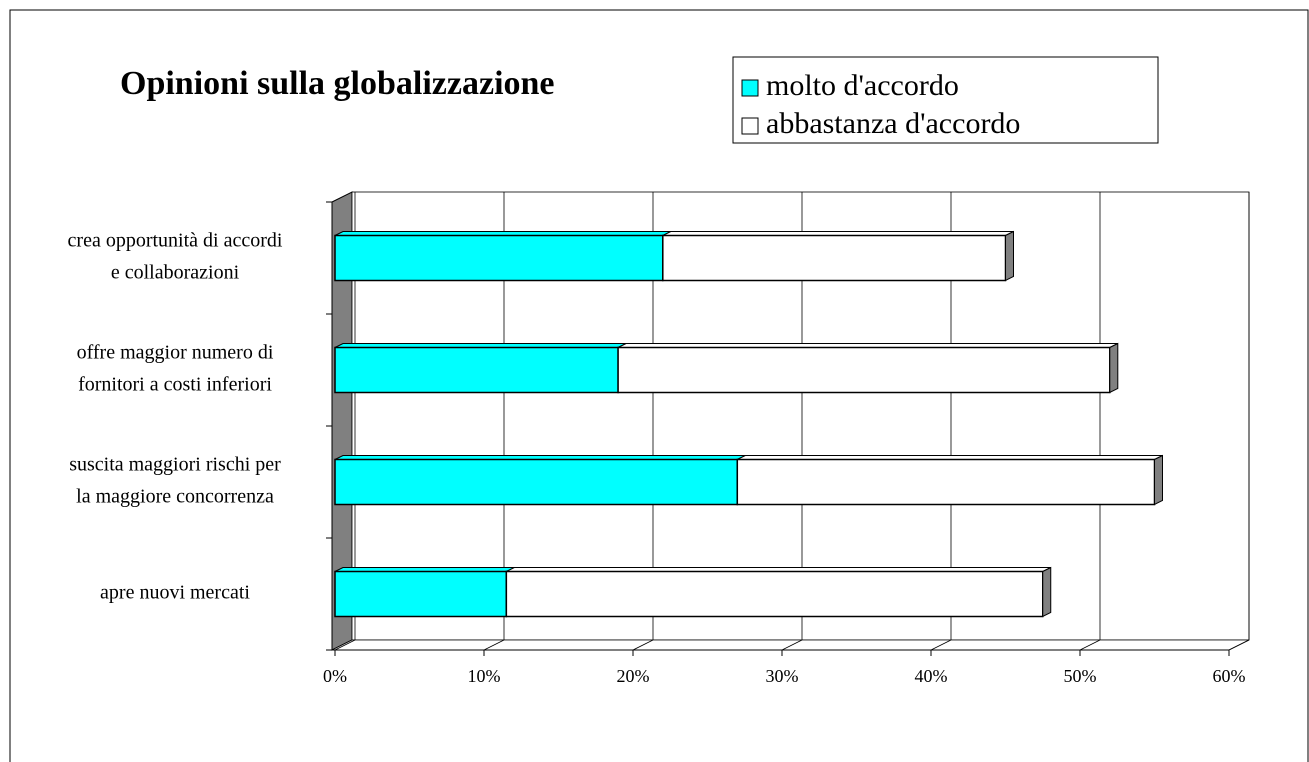 The image size is (1309, 762). Describe the element at coordinates (175, 241) in the screenshot. I see `y-tick-label: crea opportunità di accordi` at that location.